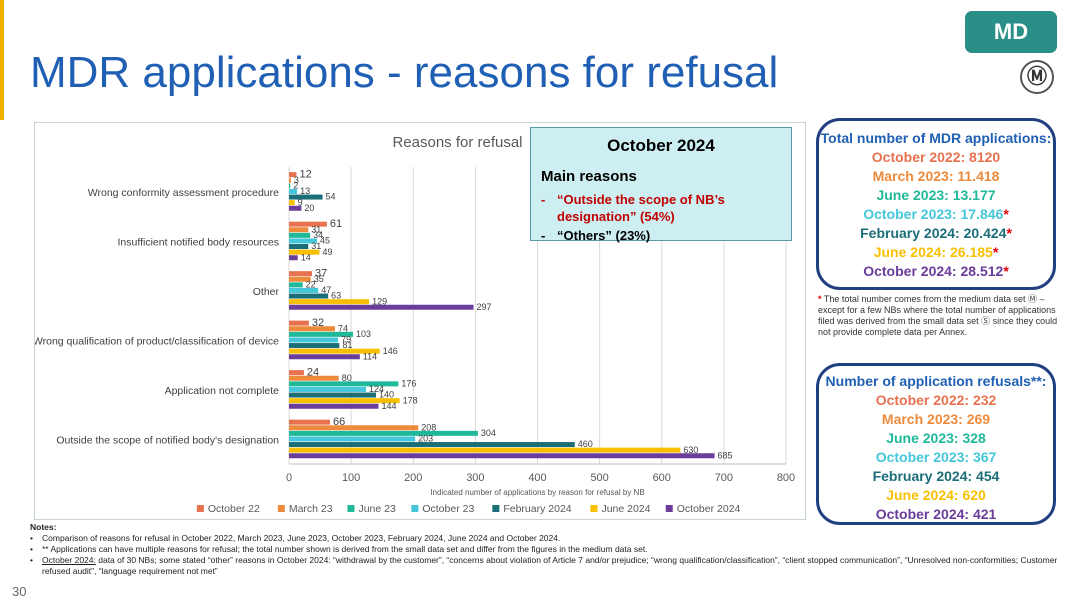 The image size is (1065, 612). Describe the element at coordinates (234, 509) in the screenshot. I see `legend-label: October 22` at that location.